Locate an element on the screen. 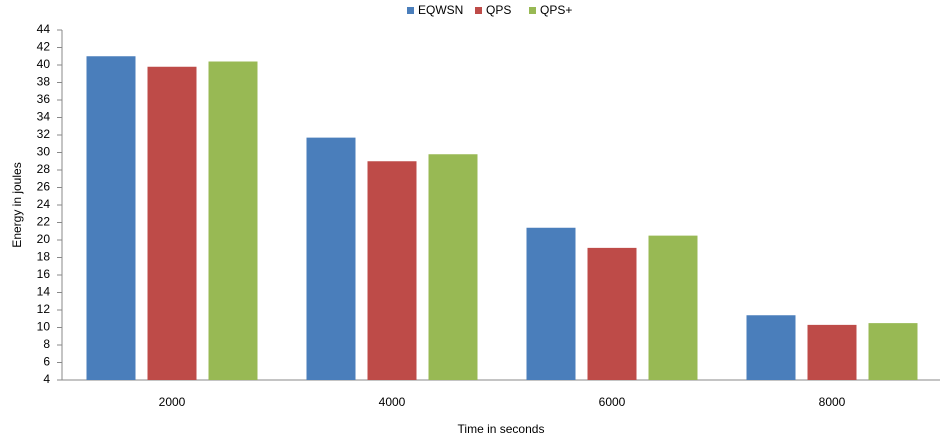 The image size is (942, 438). x-tick-label: 8000 is located at coordinates (832, 402).